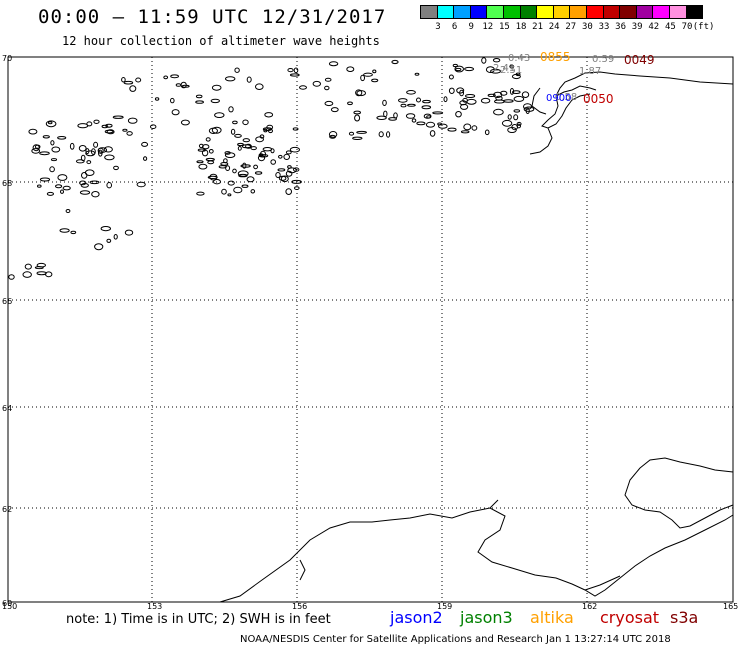  Describe the element at coordinates (637, 27) in the screenshot. I see `color-scale-tick: 39` at that location.